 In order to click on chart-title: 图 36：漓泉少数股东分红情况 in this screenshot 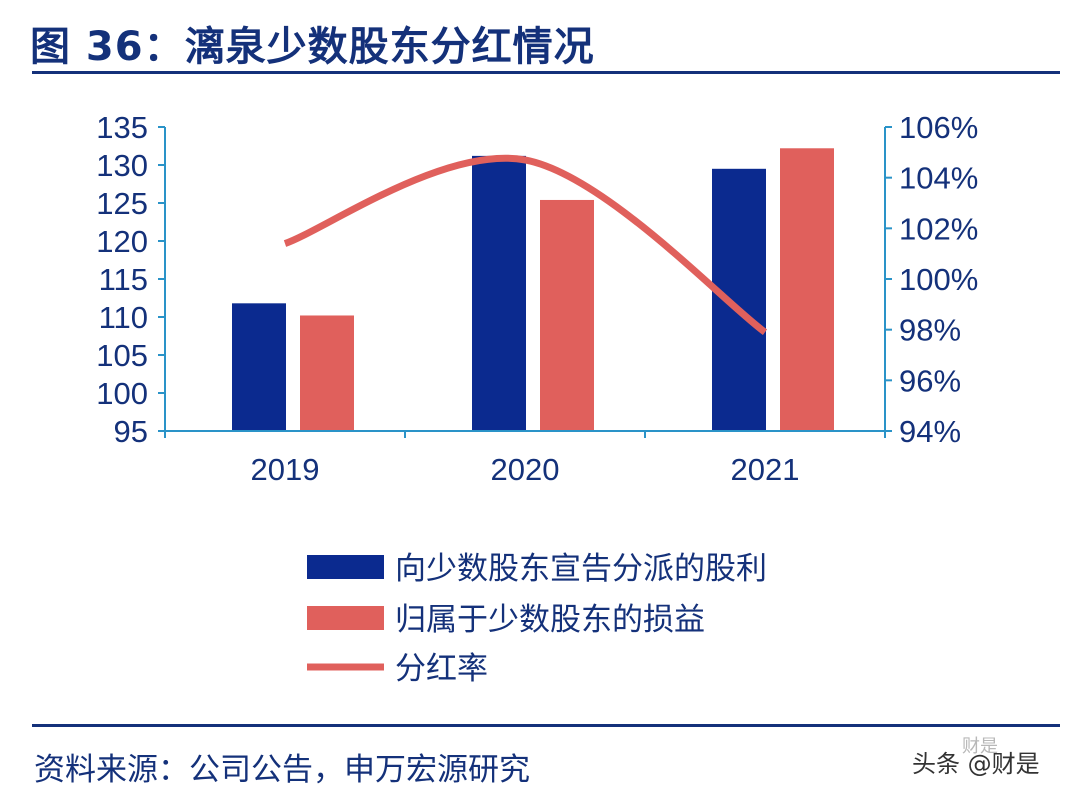, I will do `click(312, 47)`.